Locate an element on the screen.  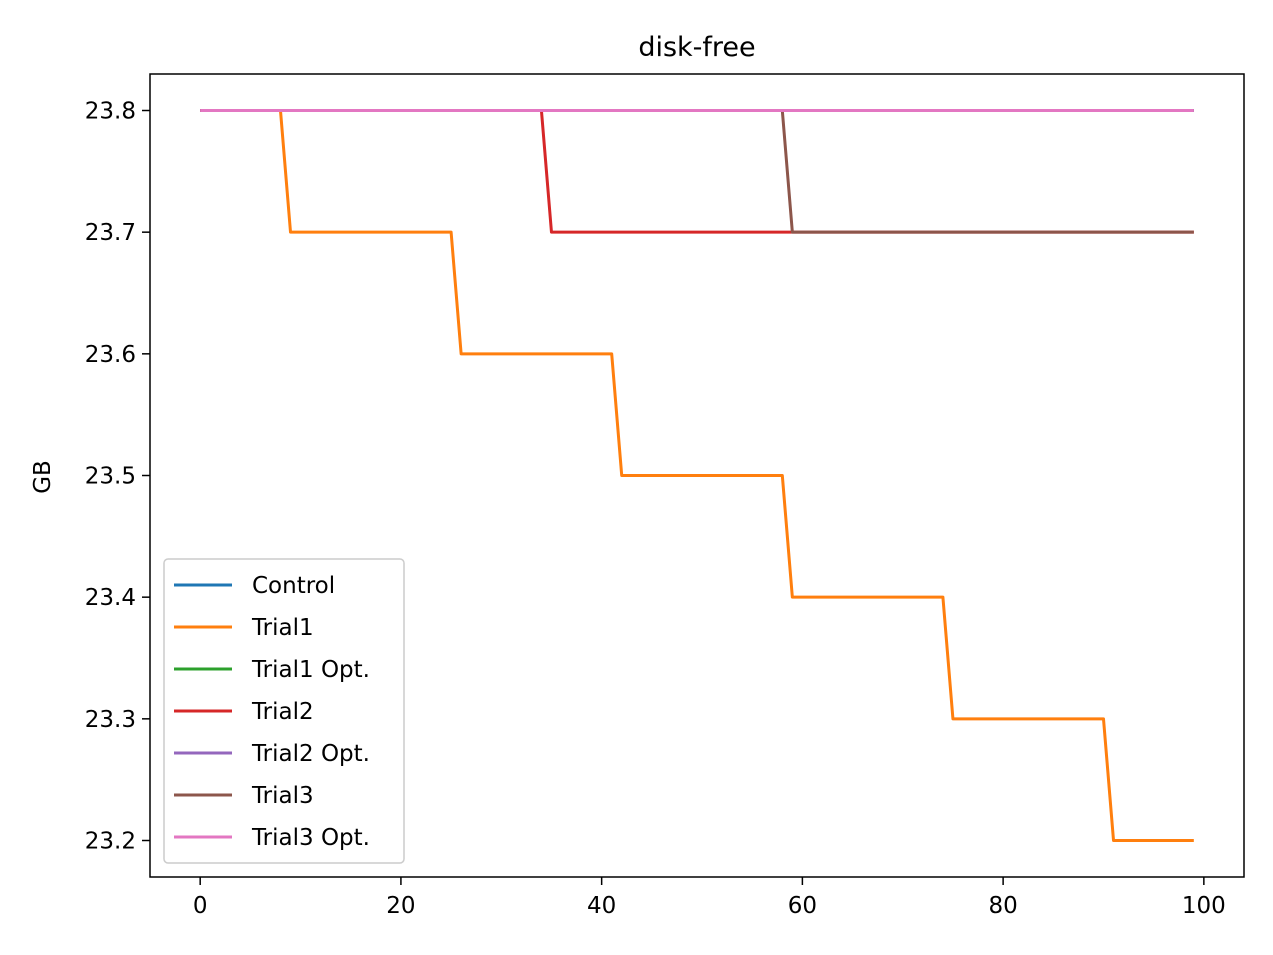
y-axis-label: GB is located at coordinates (43, 477).